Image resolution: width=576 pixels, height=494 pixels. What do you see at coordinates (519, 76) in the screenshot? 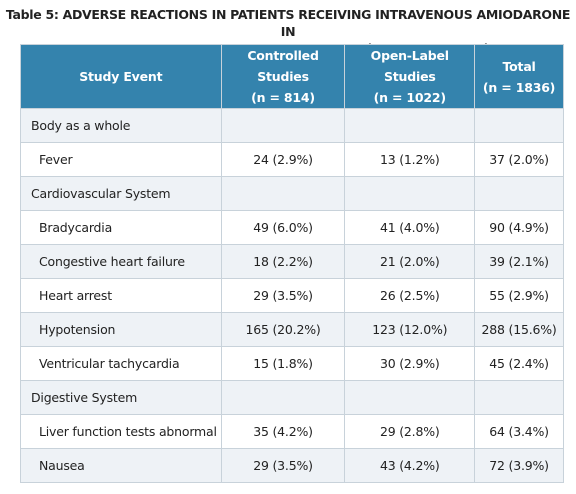
I see `header-cell: Total (n = 1836)` at bounding box center [519, 76].